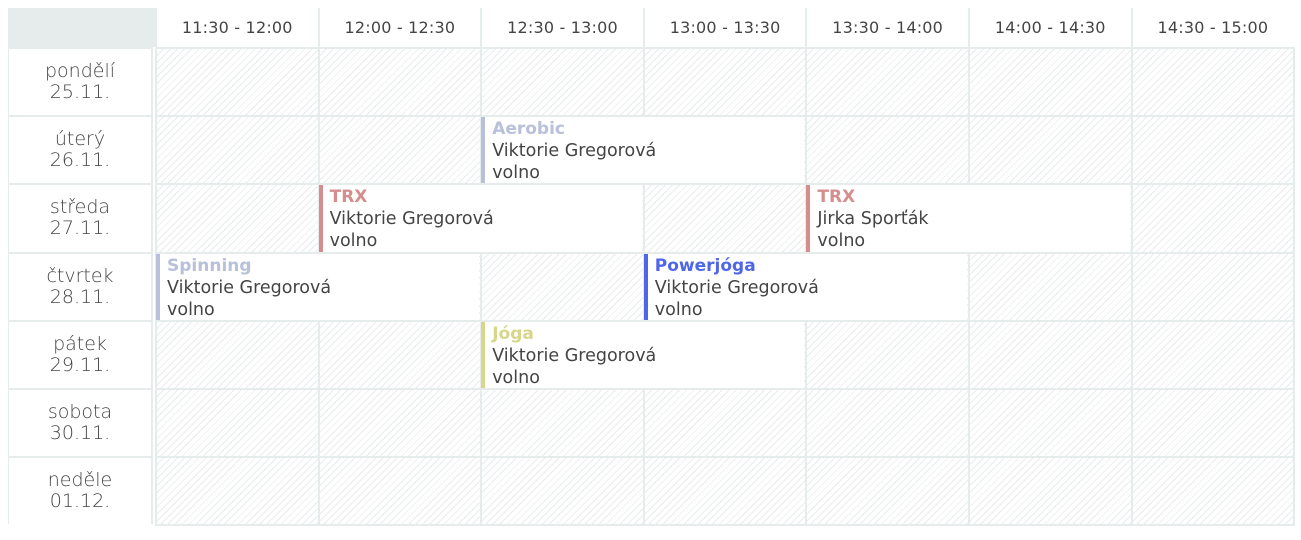 The image size is (1301, 540). I want to click on day-name: sobota, so click(80, 412).